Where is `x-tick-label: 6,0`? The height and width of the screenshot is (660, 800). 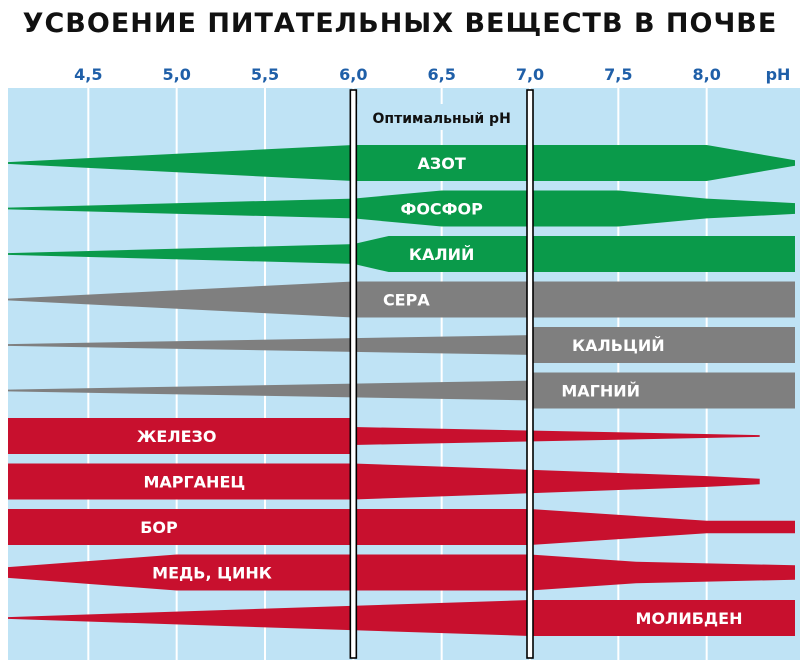 x-tick-label: 6,0 is located at coordinates (353, 74).